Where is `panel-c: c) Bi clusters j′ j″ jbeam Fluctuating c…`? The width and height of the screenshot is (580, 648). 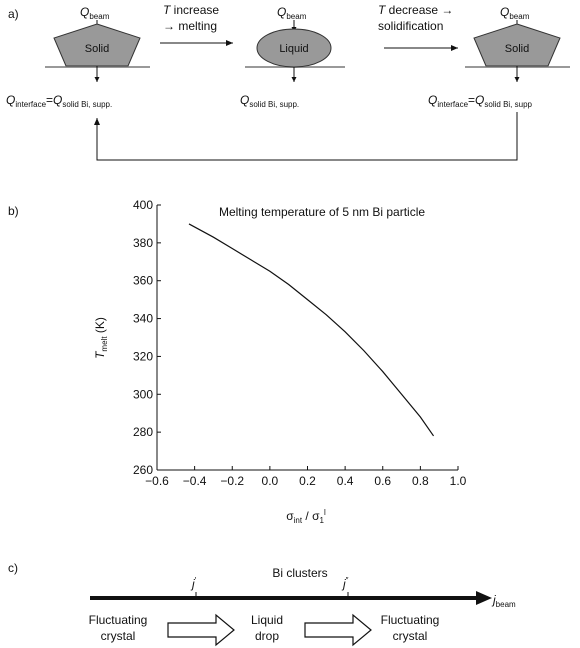 panel-c: c) Bi clusters j′ j″ jbeam Fluctuating c… is located at coordinates (262, 604).